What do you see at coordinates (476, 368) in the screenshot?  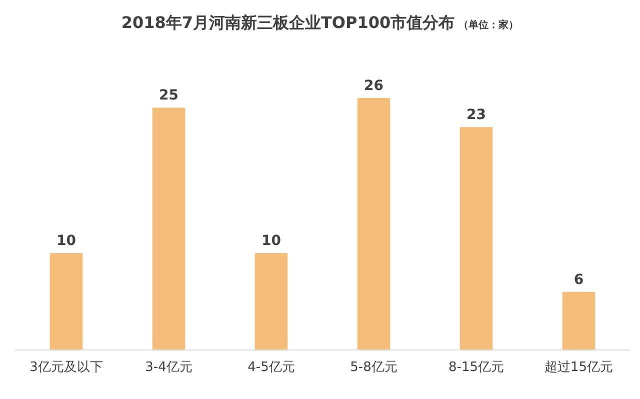 I see `x-tick-label: 8-15亿元` at bounding box center [476, 368].